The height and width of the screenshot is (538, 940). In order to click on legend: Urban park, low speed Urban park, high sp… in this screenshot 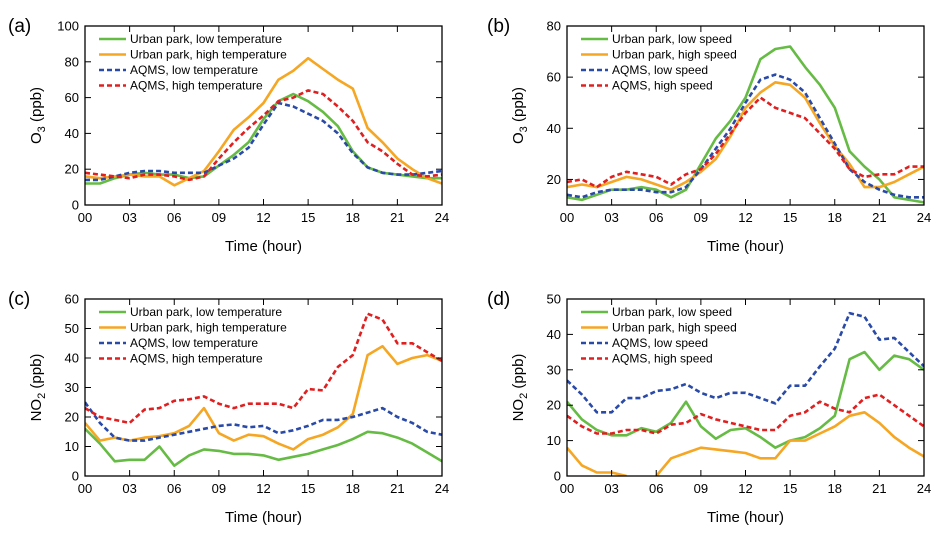, I will do `click(659, 62)`.